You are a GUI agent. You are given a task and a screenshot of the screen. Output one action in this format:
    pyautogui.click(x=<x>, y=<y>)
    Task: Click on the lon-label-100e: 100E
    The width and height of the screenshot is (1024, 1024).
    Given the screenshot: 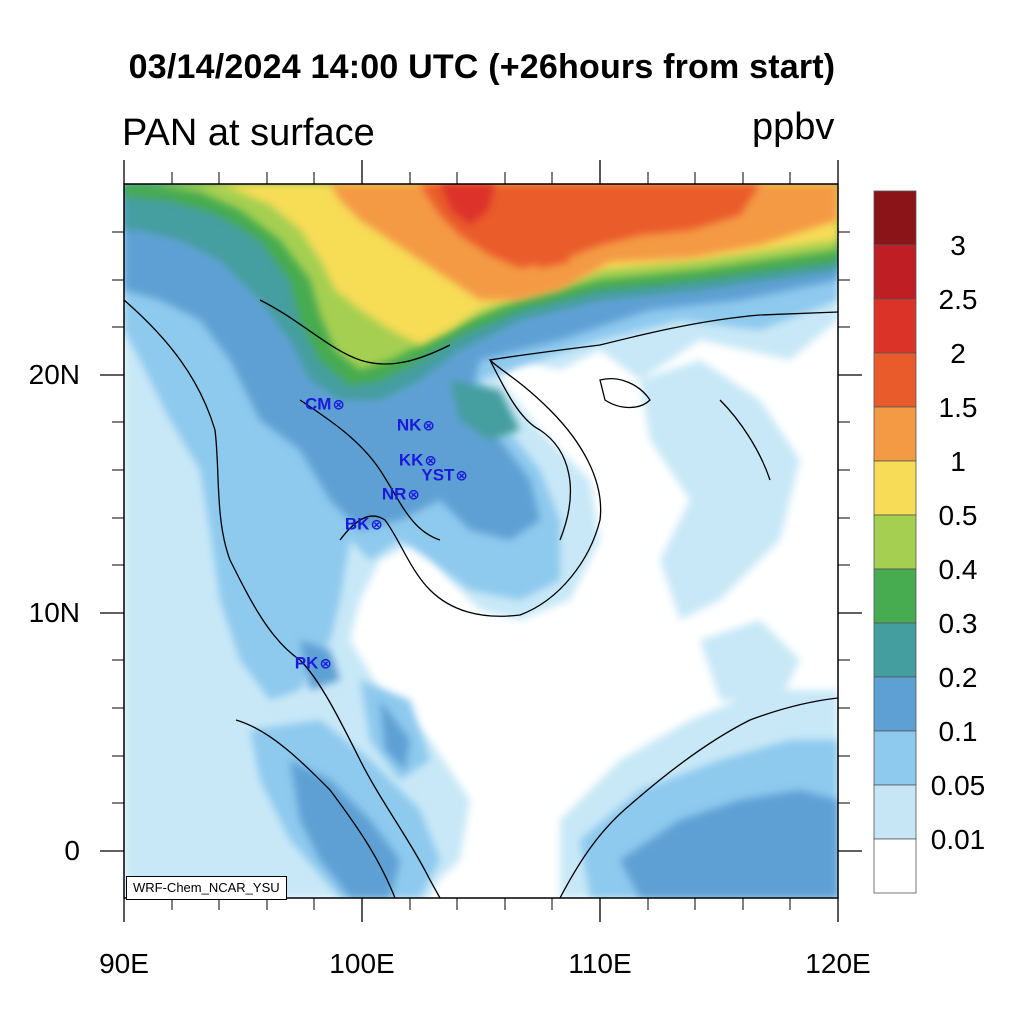 What is the action you would take?
    pyautogui.click(x=362, y=963)
    